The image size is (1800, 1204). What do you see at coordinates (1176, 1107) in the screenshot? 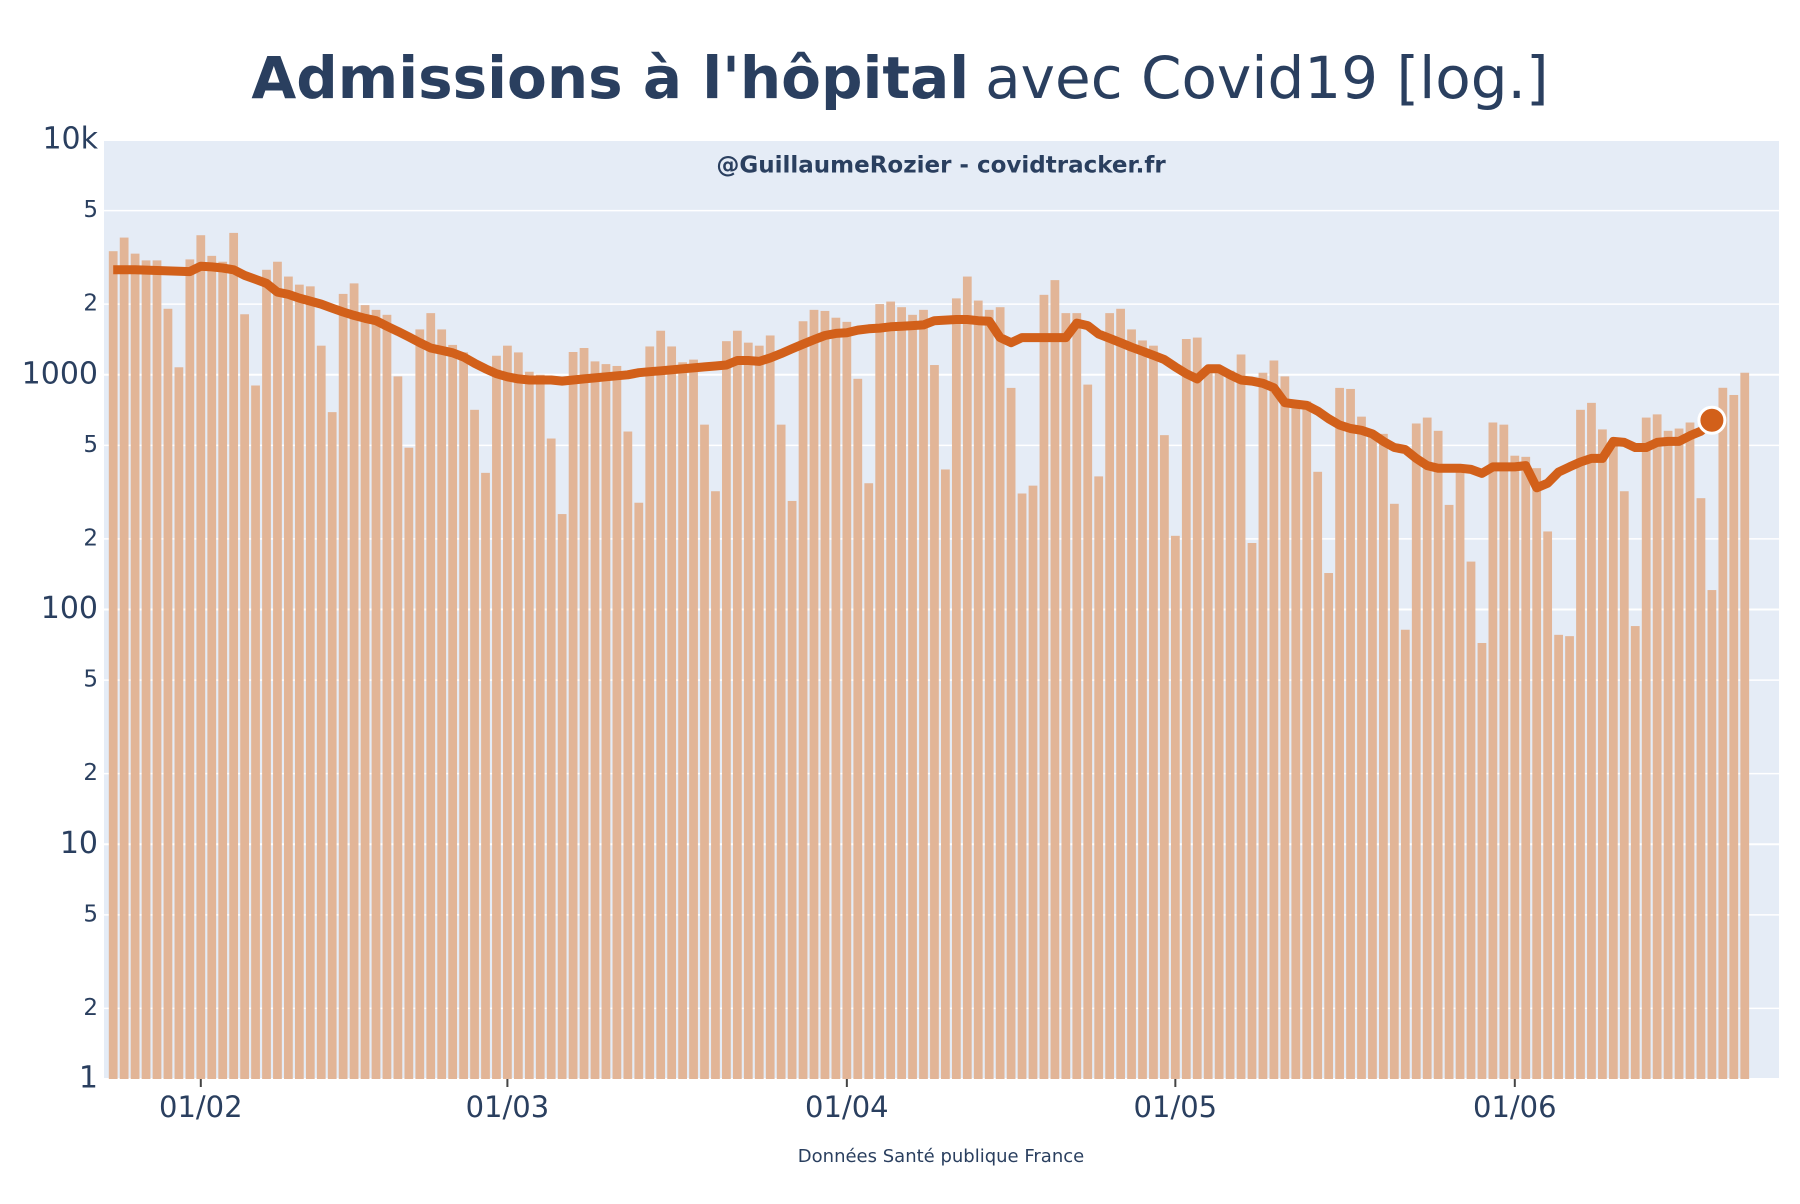
I see `x-tick-label: 01/05` at bounding box center [1176, 1107].